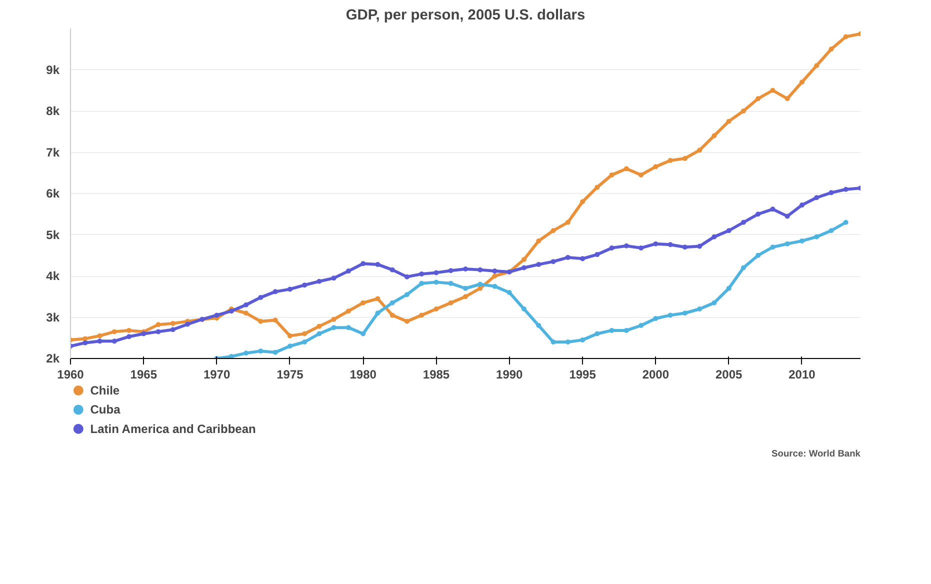  I want to click on legend-label: Cuba, so click(105, 409).